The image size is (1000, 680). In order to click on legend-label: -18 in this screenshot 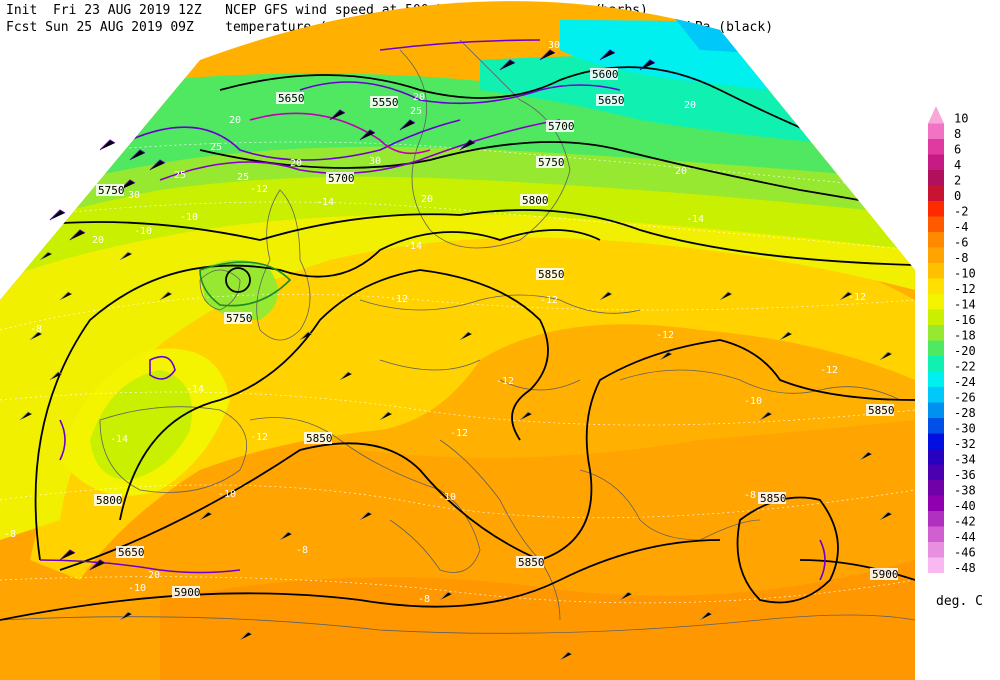, I will do `click(965, 336)`.